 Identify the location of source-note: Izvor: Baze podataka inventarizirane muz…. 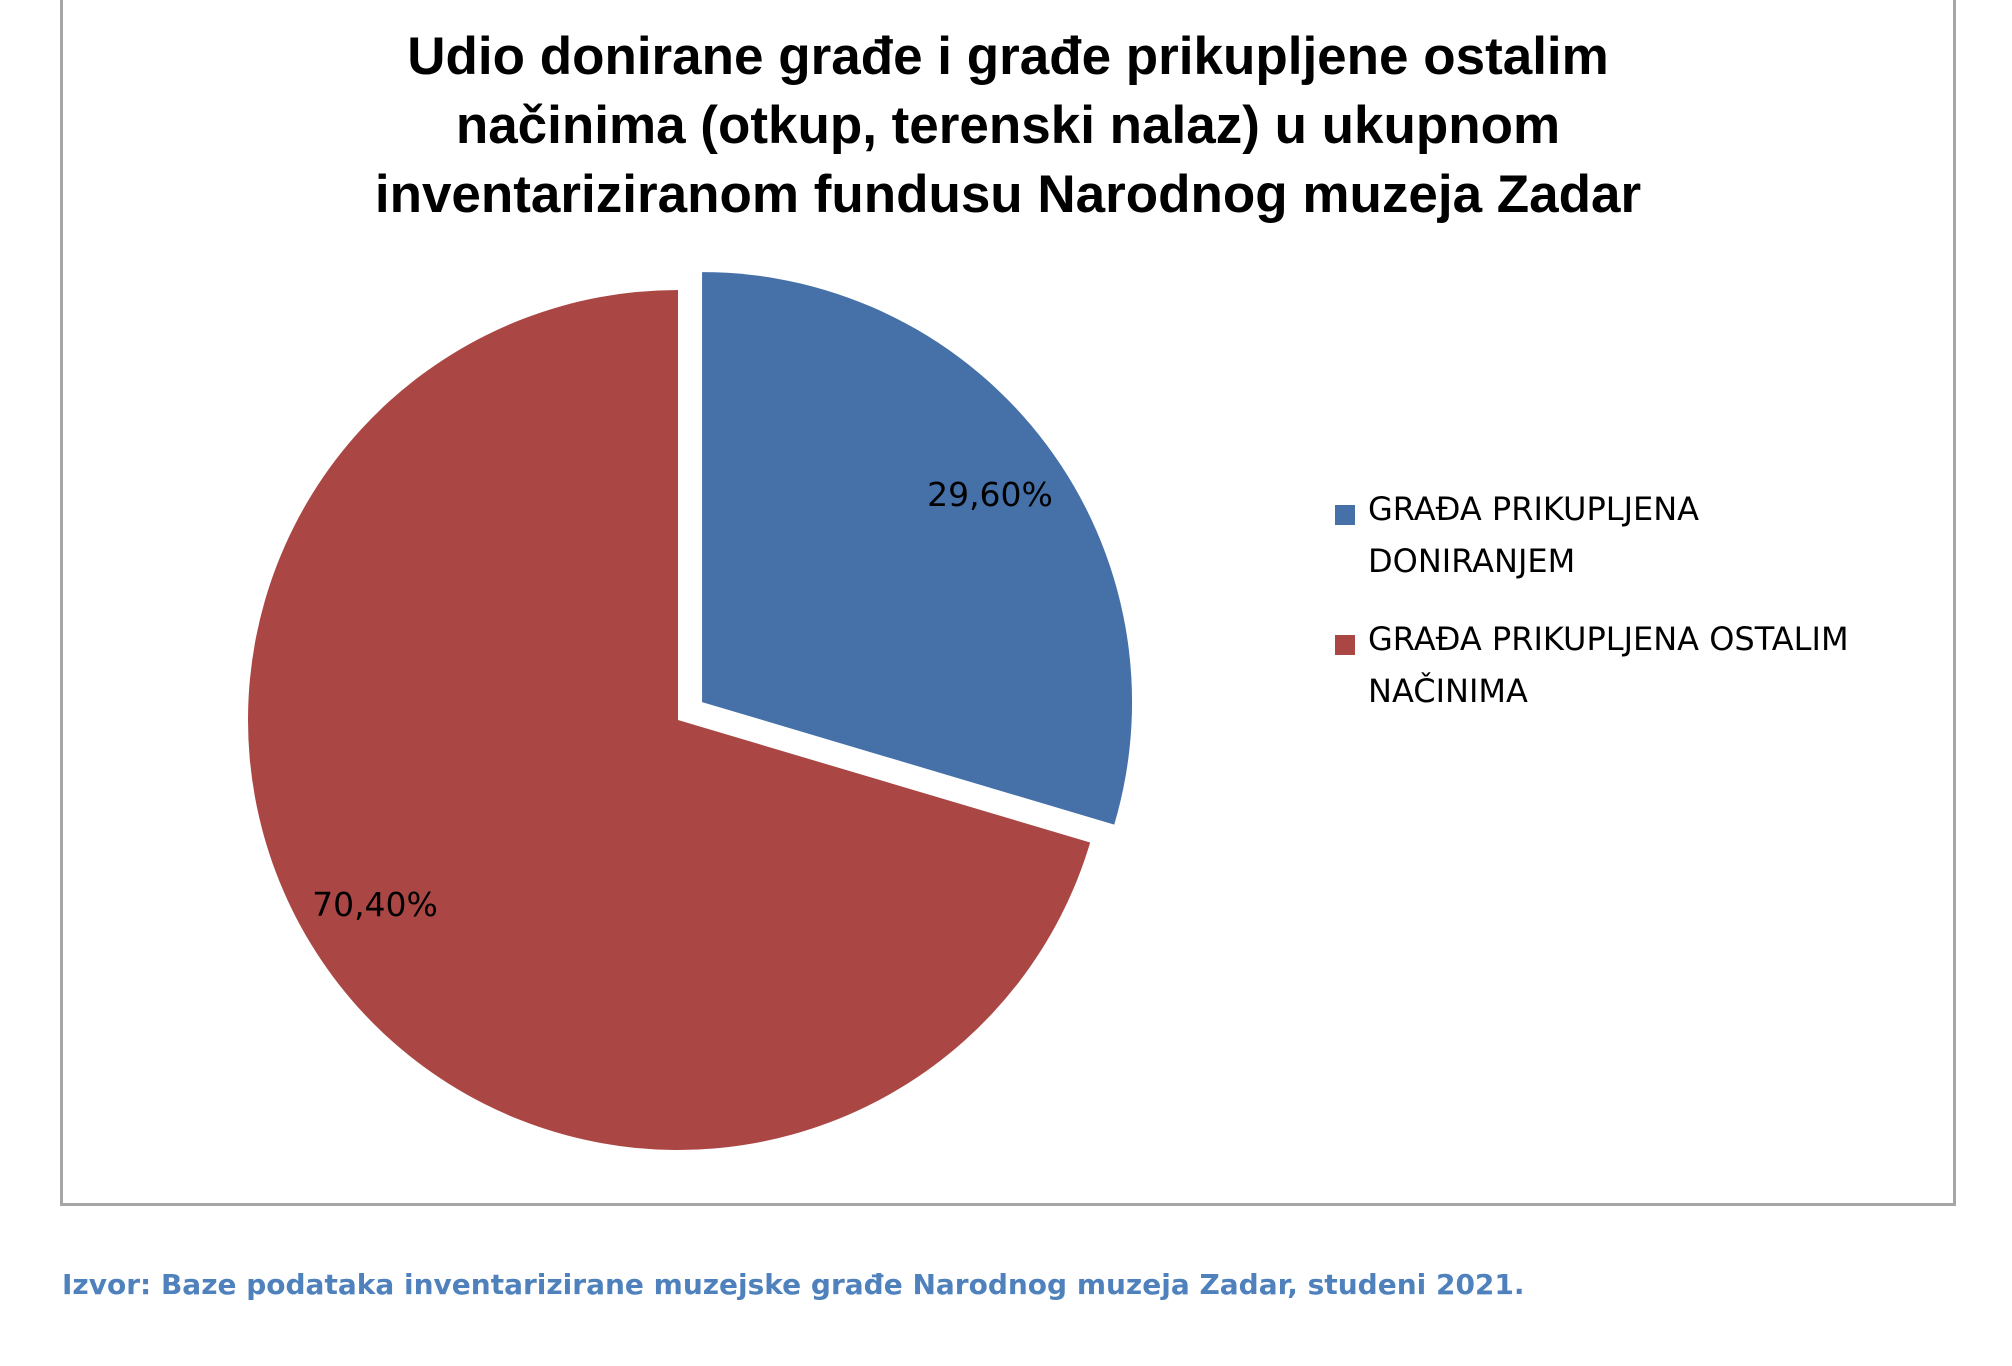
(793, 1284).